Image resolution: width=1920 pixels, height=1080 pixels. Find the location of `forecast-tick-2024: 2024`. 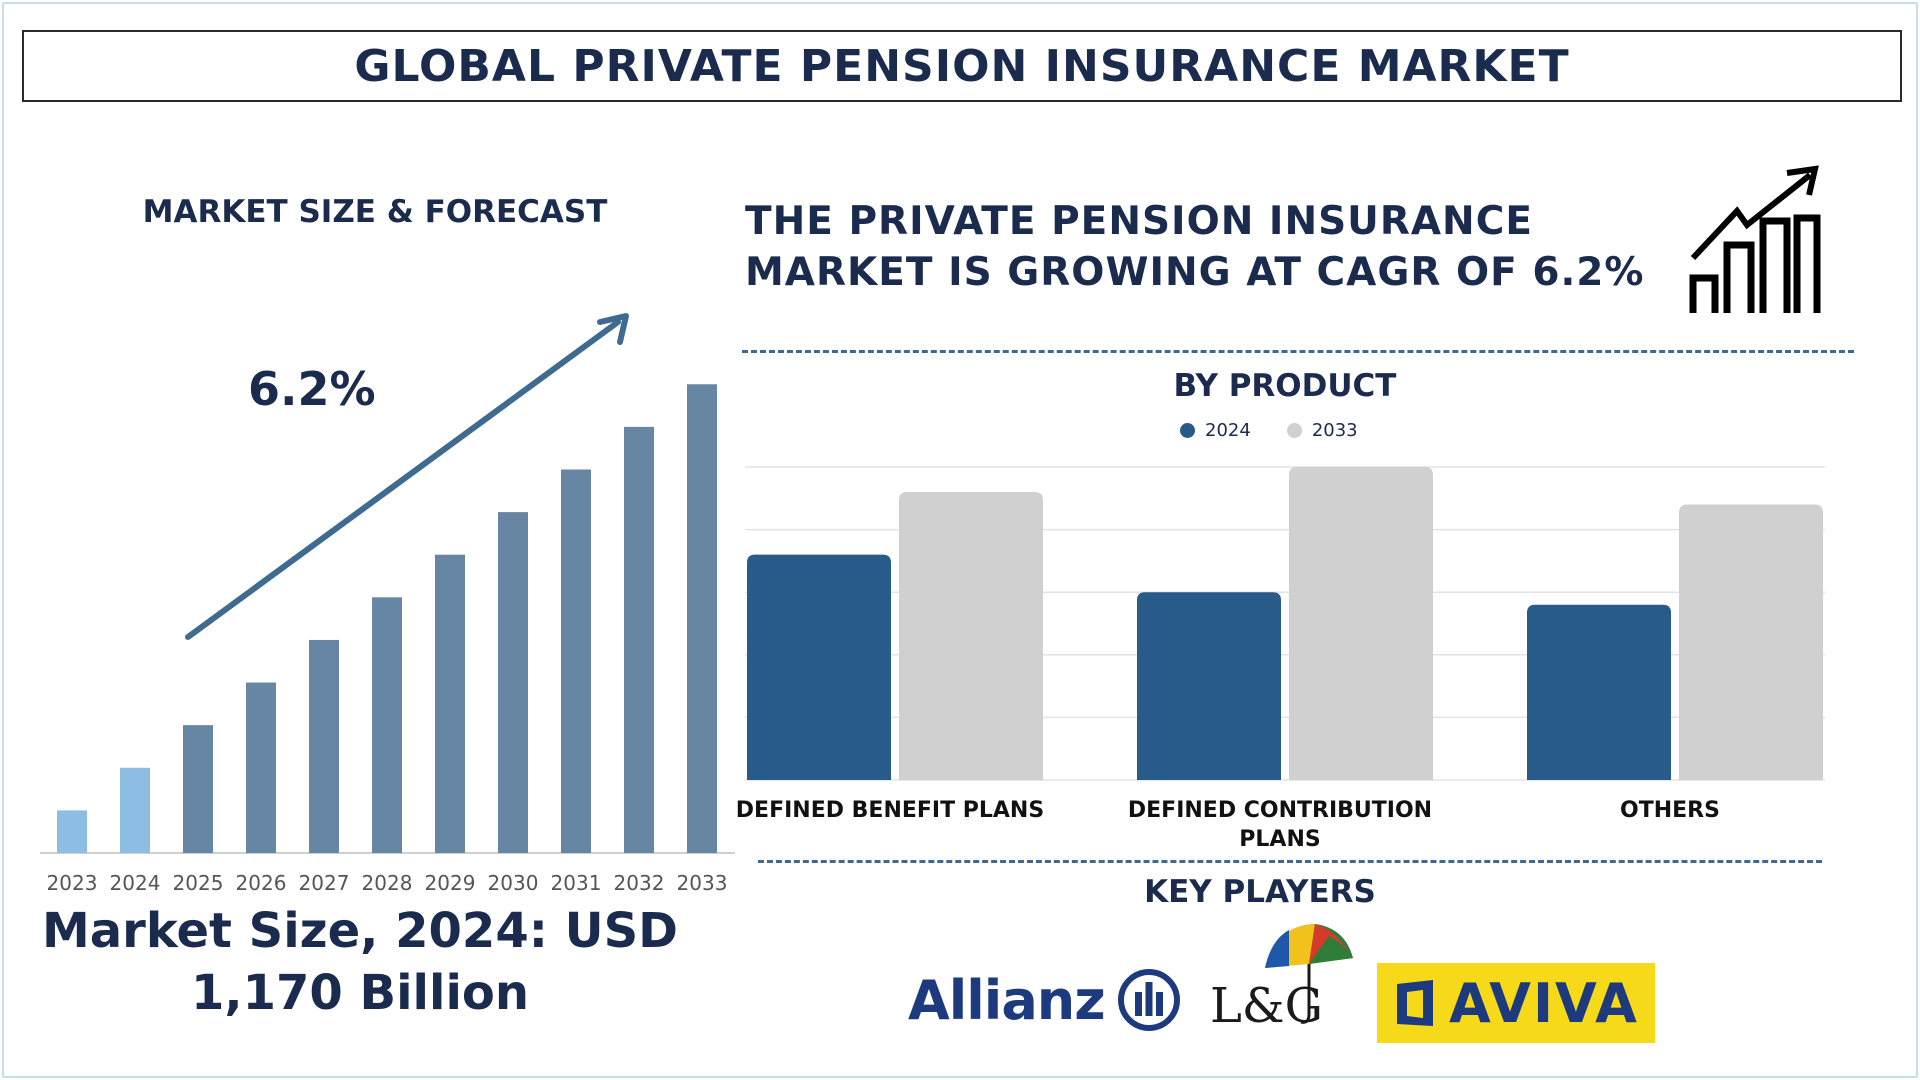

forecast-tick-2024: 2024 is located at coordinates (135, 883).